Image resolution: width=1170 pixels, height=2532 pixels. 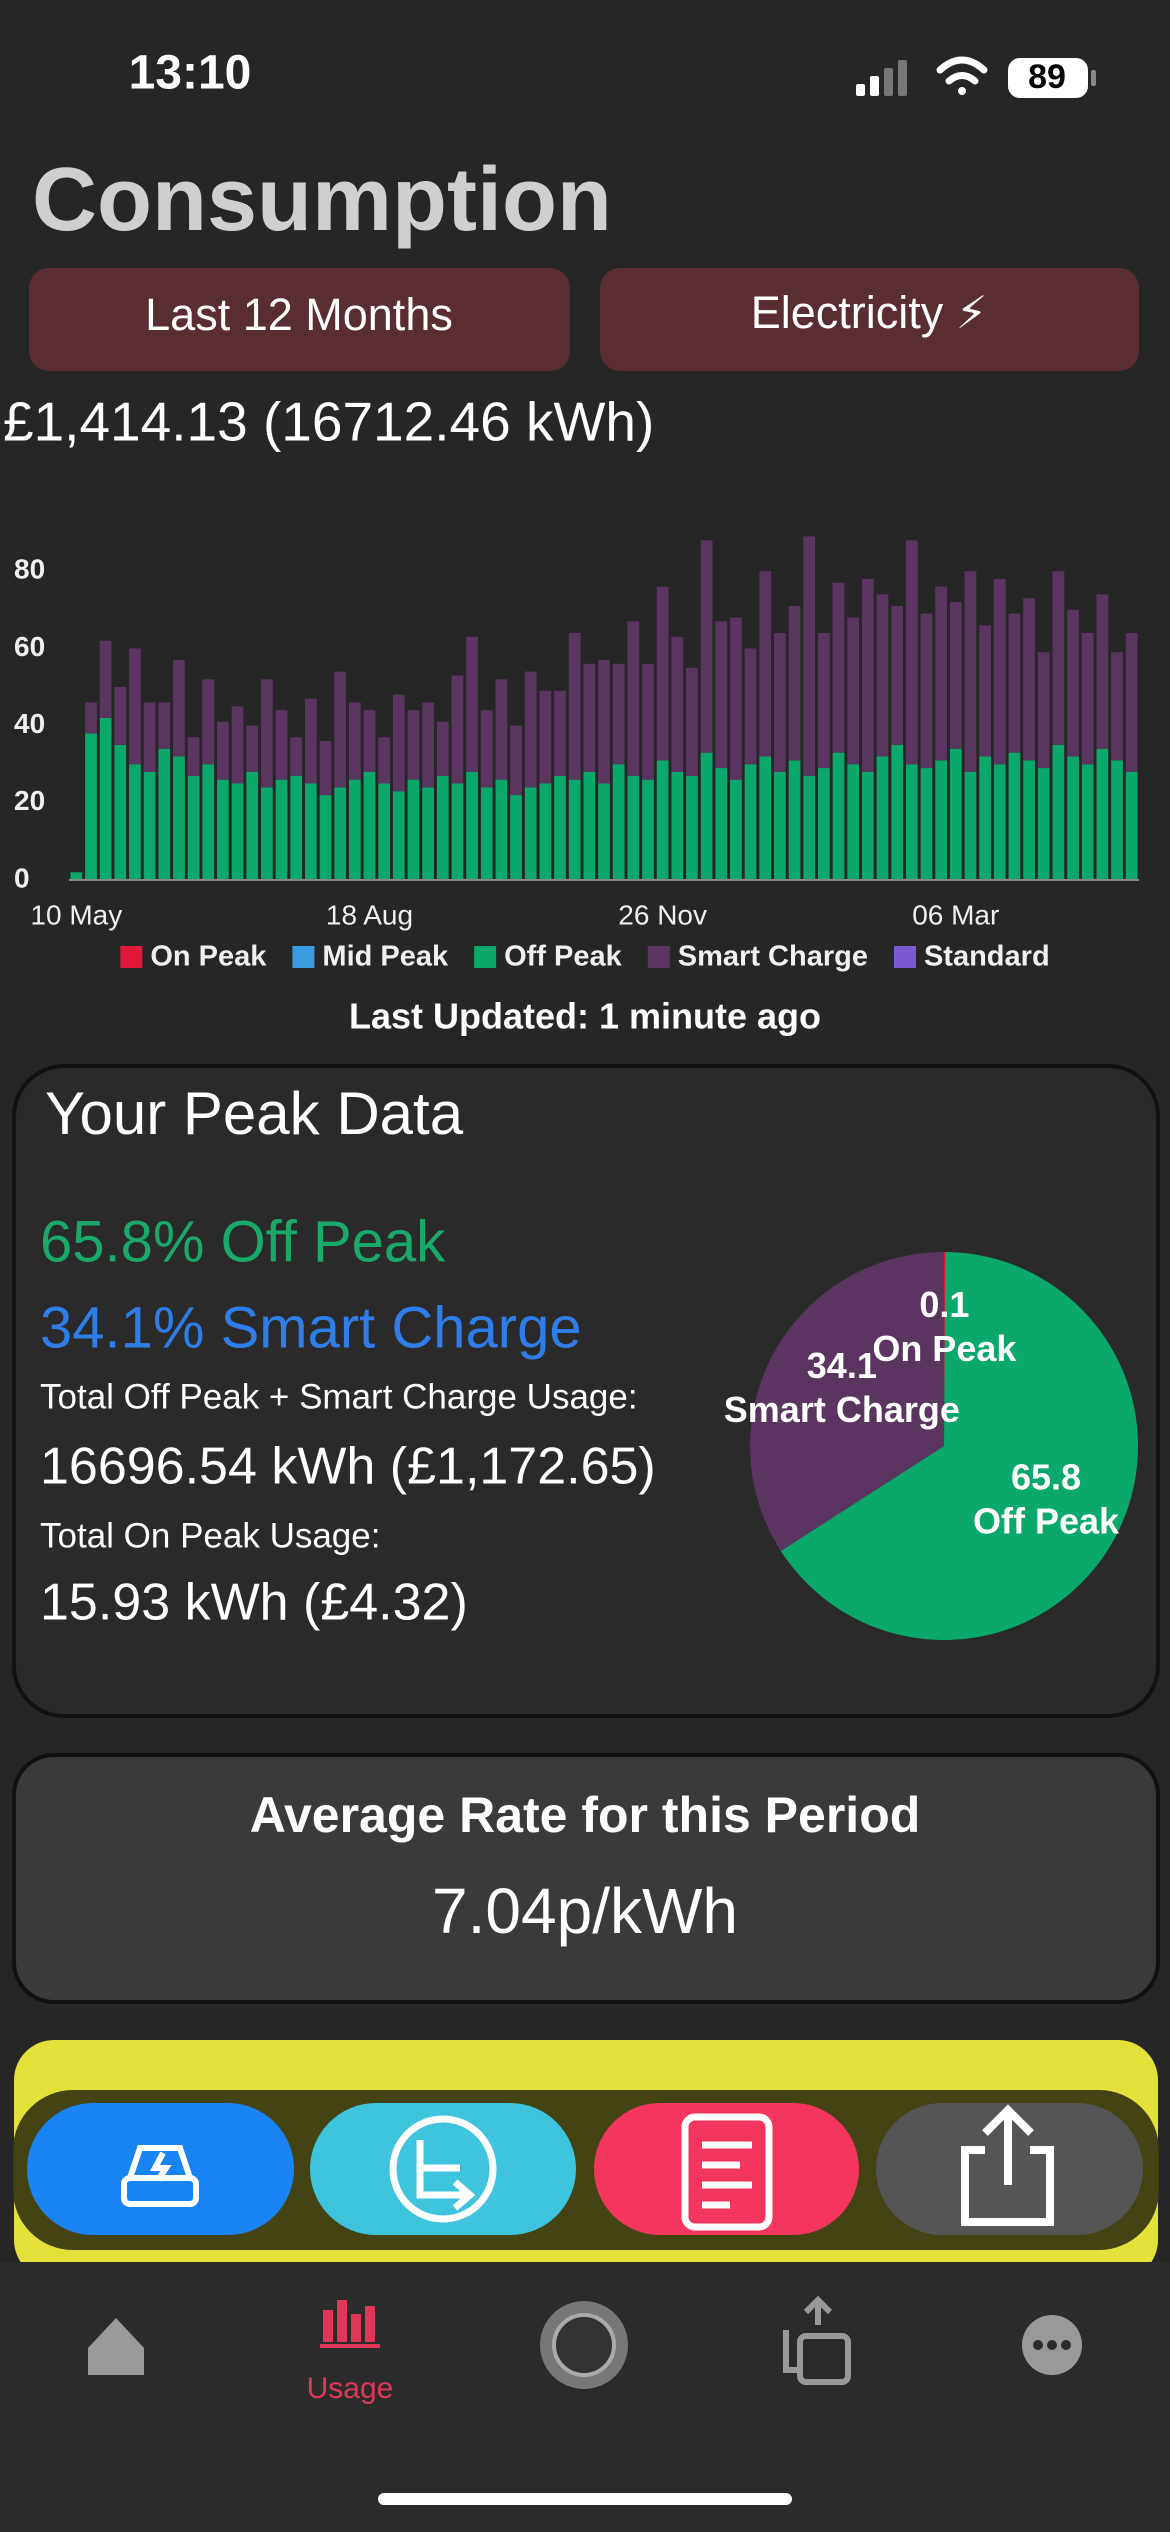 What do you see at coordinates (350, 2324) in the screenshot?
I see `usage-tab` at bounding box center [350, 2324].